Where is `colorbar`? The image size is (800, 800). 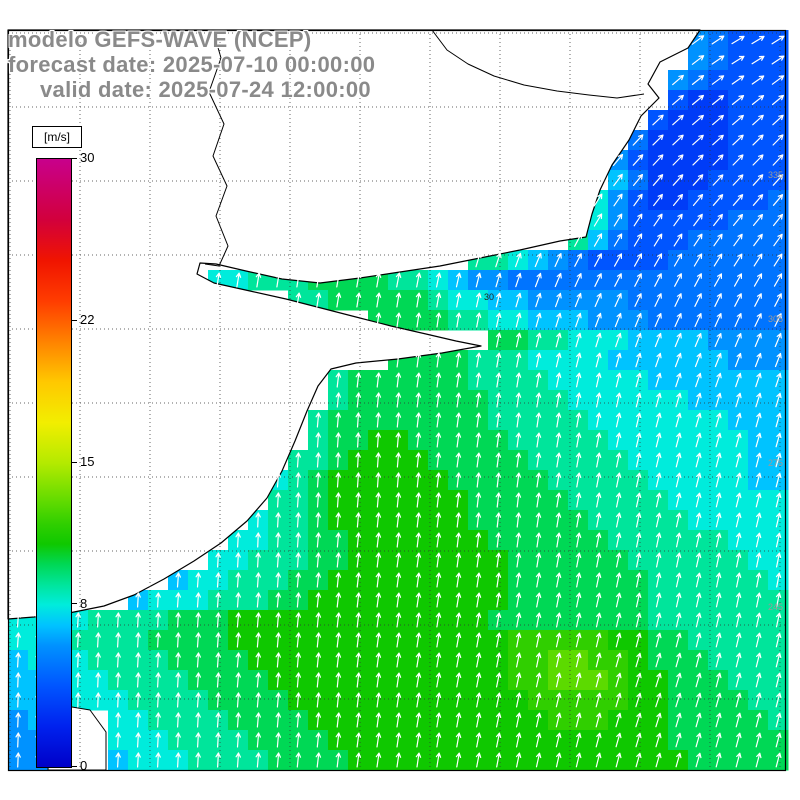 colorbar is located at coordinates (54, 463).